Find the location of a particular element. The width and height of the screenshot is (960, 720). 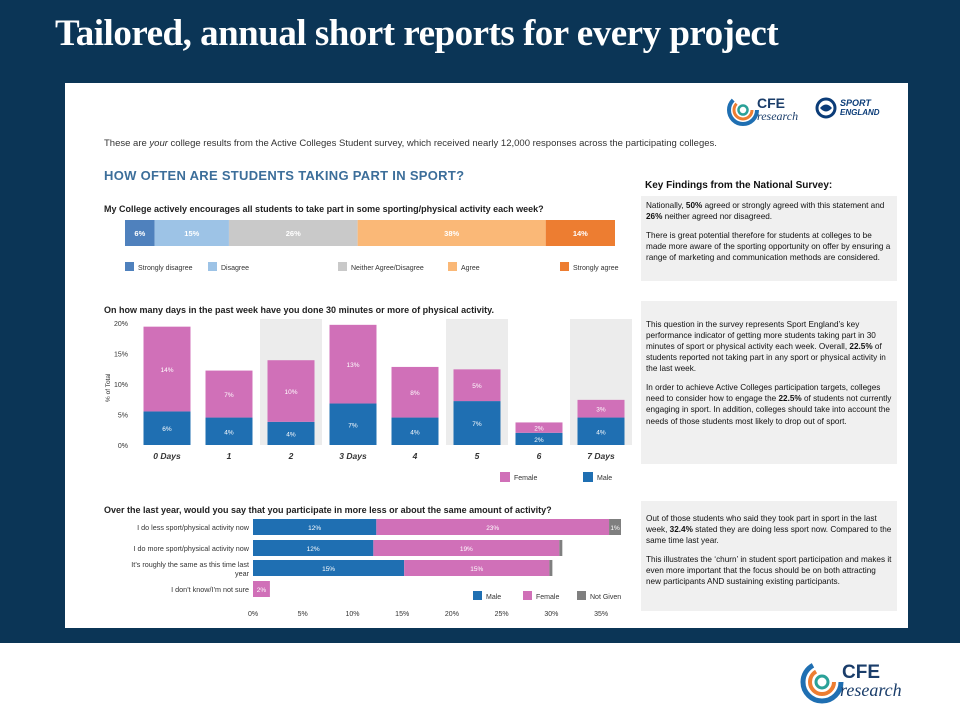

days-xtick-3: 3 Days is located at coordinates (353, 456).